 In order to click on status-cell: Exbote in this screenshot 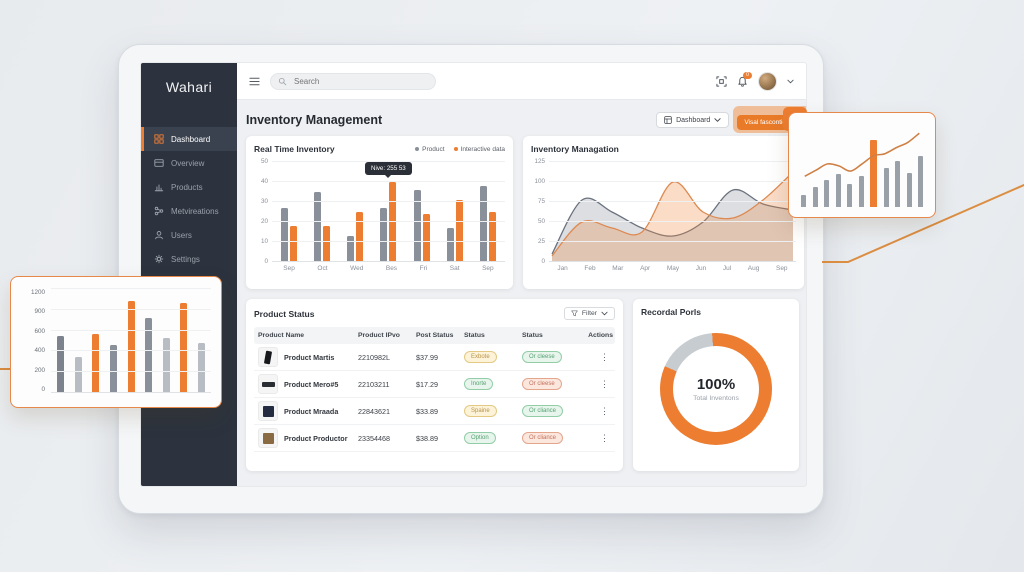, I will do `click(489, 357)`.